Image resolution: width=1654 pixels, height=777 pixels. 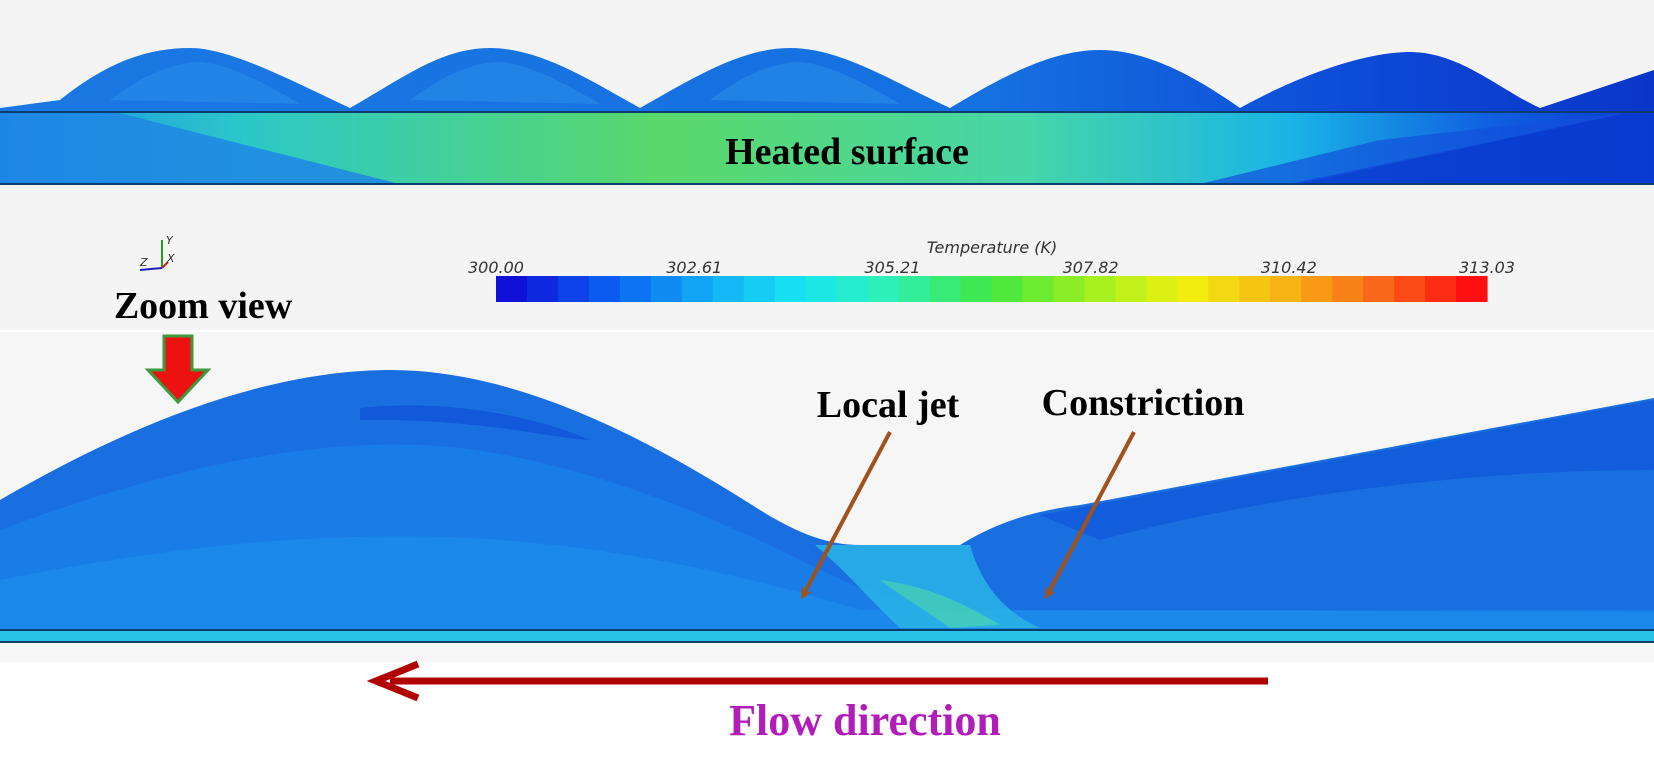 I want to click on z-axis-label: Z, so click(x=143, y=262).